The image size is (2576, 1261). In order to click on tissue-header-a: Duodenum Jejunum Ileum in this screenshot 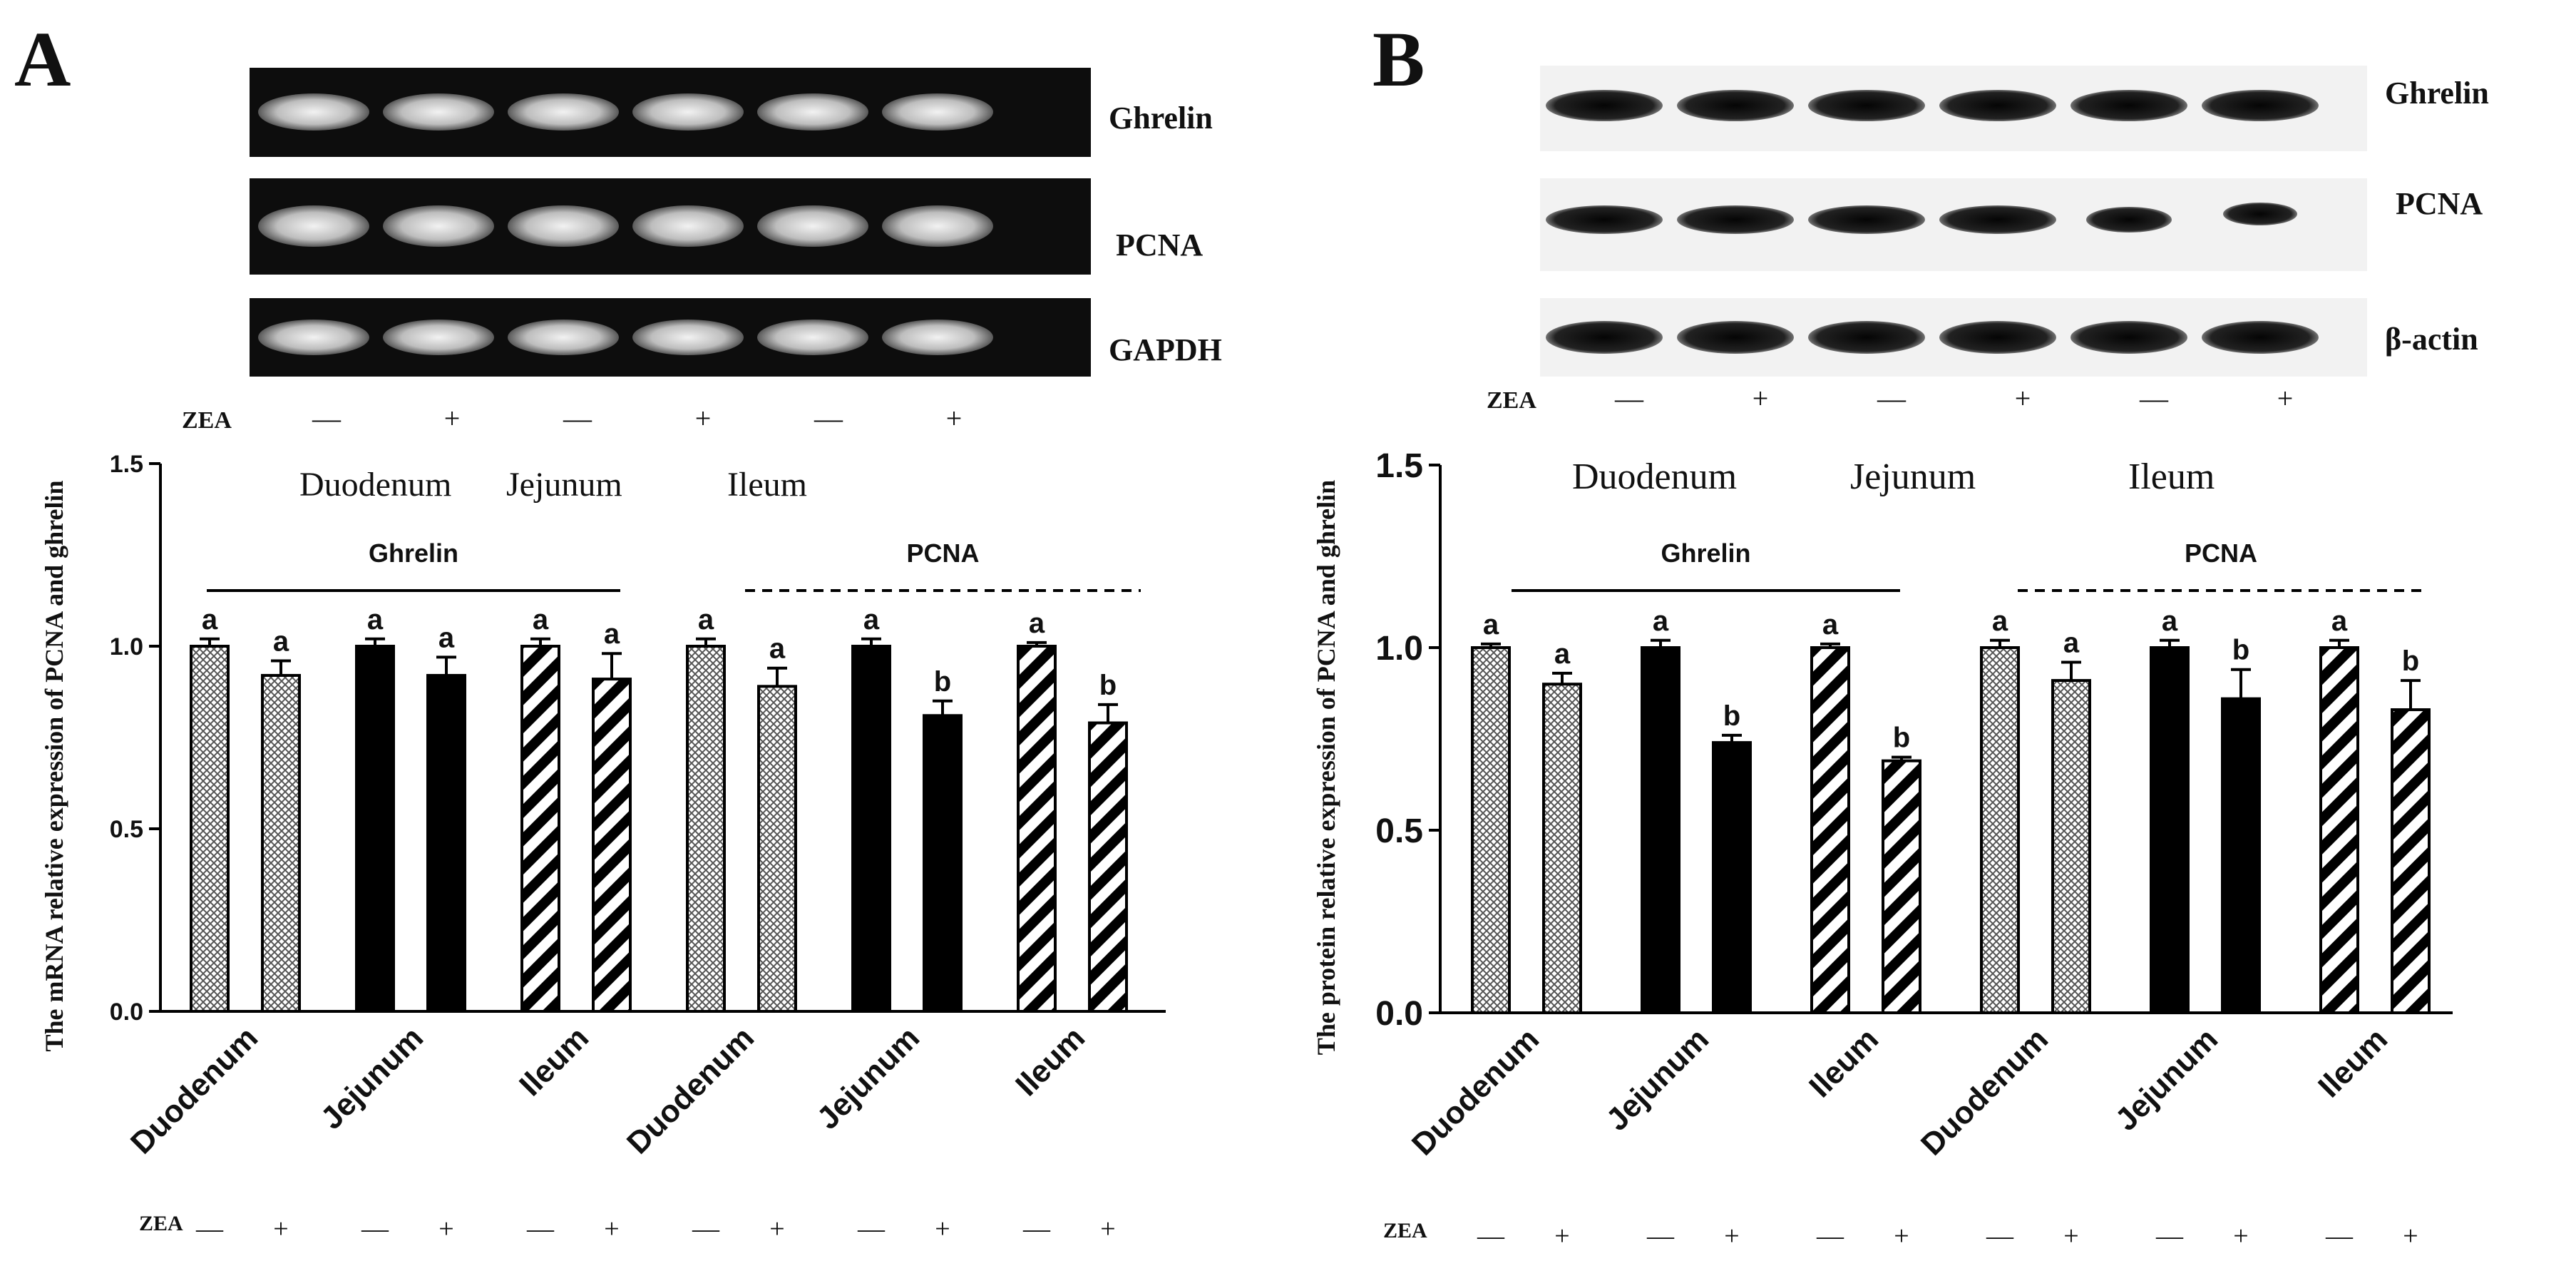, I will do `click(553, 485)`.